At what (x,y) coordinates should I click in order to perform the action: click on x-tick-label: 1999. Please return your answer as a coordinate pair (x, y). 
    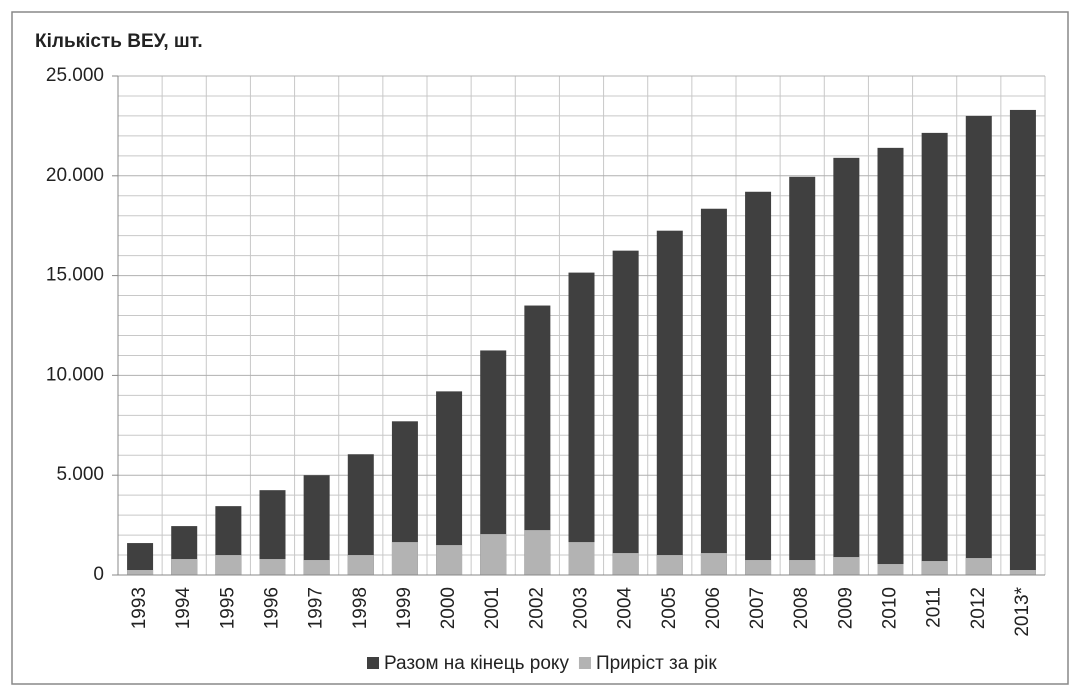
    Looking at the image, I should click on (404, 608).